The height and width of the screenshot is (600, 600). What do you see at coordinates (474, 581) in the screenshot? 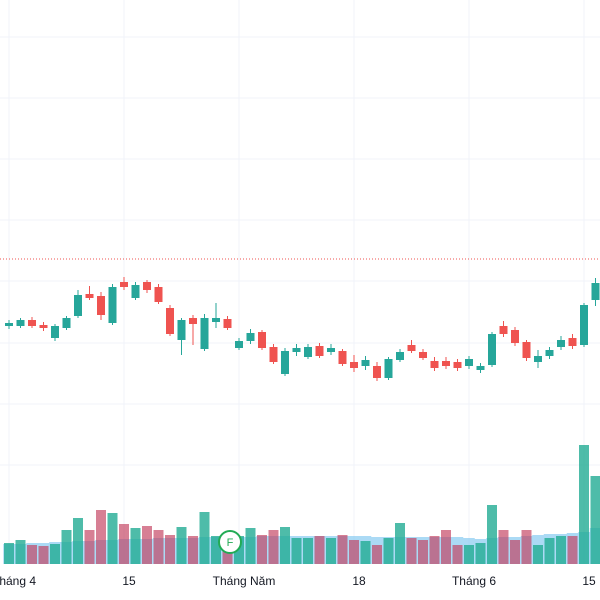
I see `x-tick-label: Tháng 6` at bounding box center [474, 581].